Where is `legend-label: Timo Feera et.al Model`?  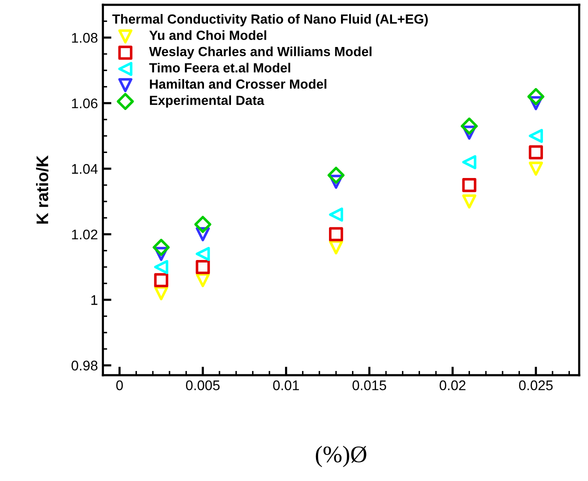
legend-label: Timo Feera et.al Model is located at coordinates (219, 67).